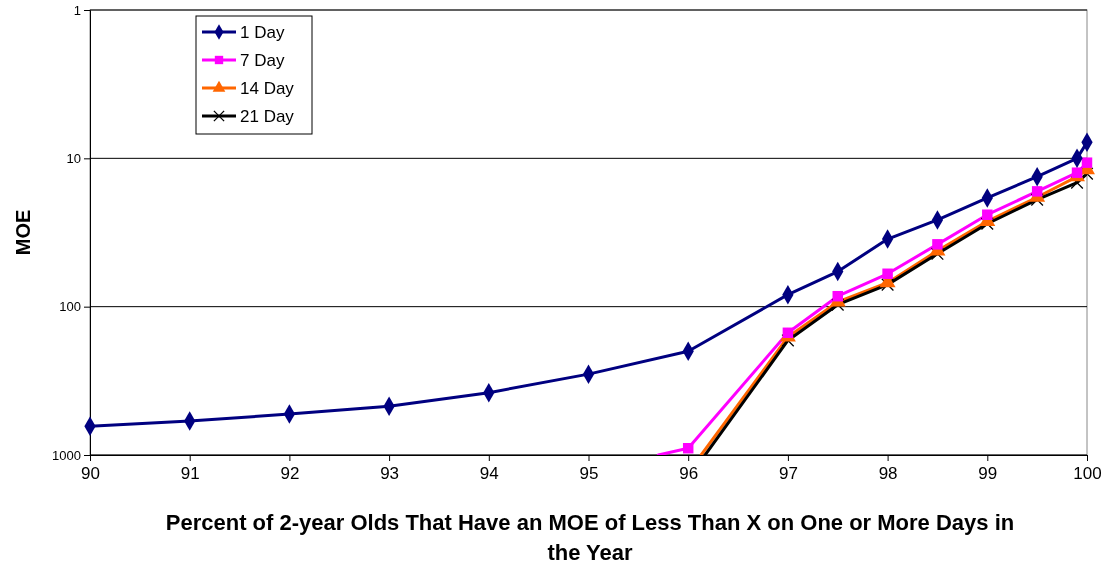 The height and width of the screenshot is (571, 1105). Describe the element at coordinates (888, 474) in the screenshot. I see `x-tick-label: 98` at that location.